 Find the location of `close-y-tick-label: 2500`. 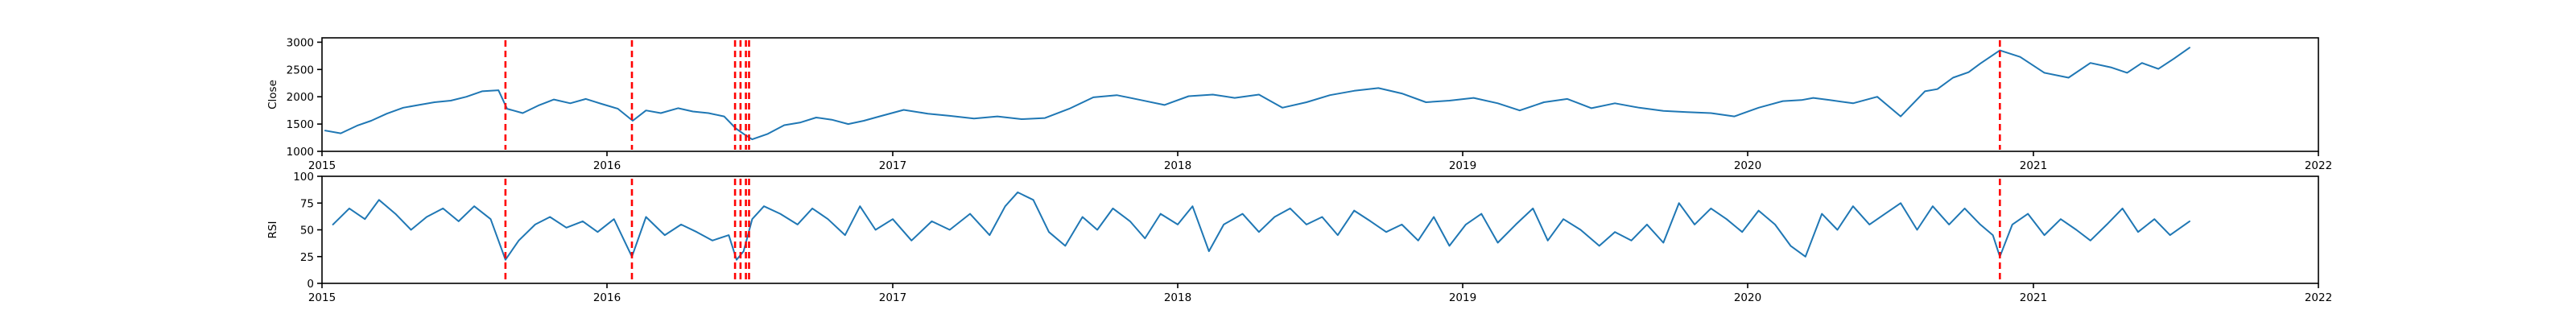

close-y-tick-label: 2500 is located at coordinates (300, 70).